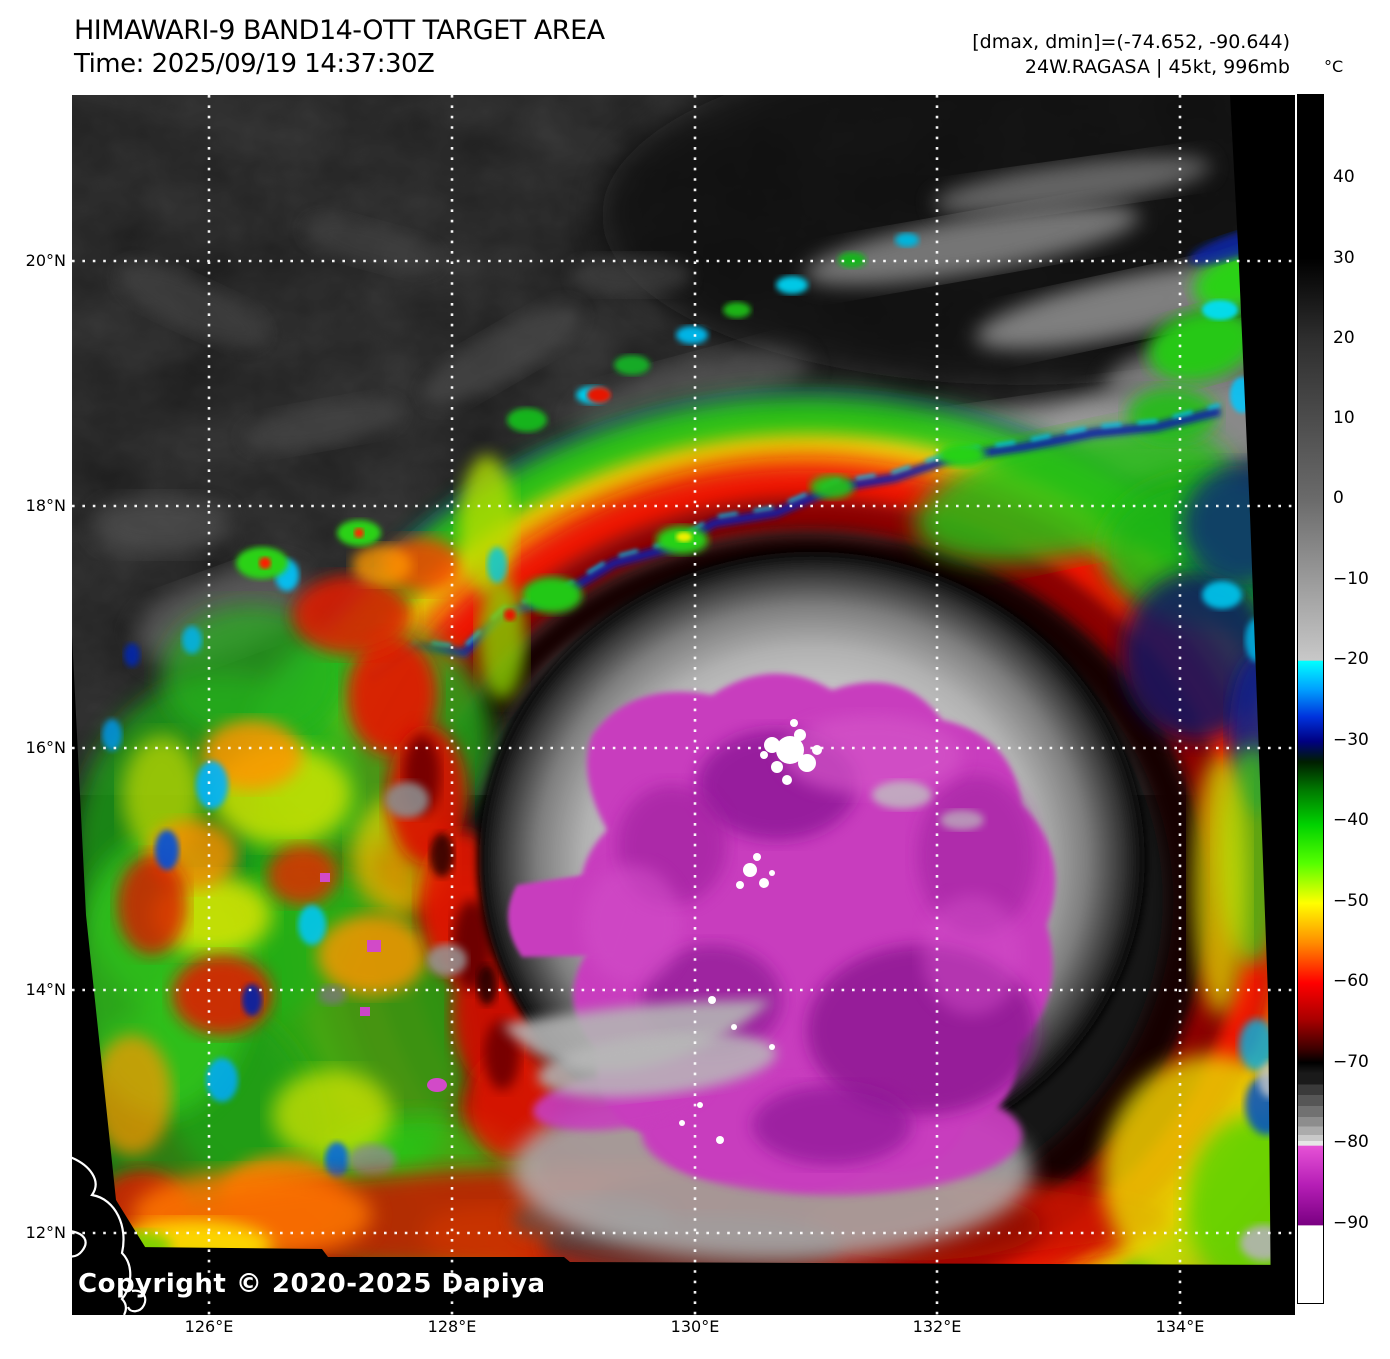 The width and height of the screenshot is (1390, 1359). What do you see at coordinates (209, 1326) in the screenshot?
I see `lon-label-126e: 126°E` at bounding box center [209, 1326].